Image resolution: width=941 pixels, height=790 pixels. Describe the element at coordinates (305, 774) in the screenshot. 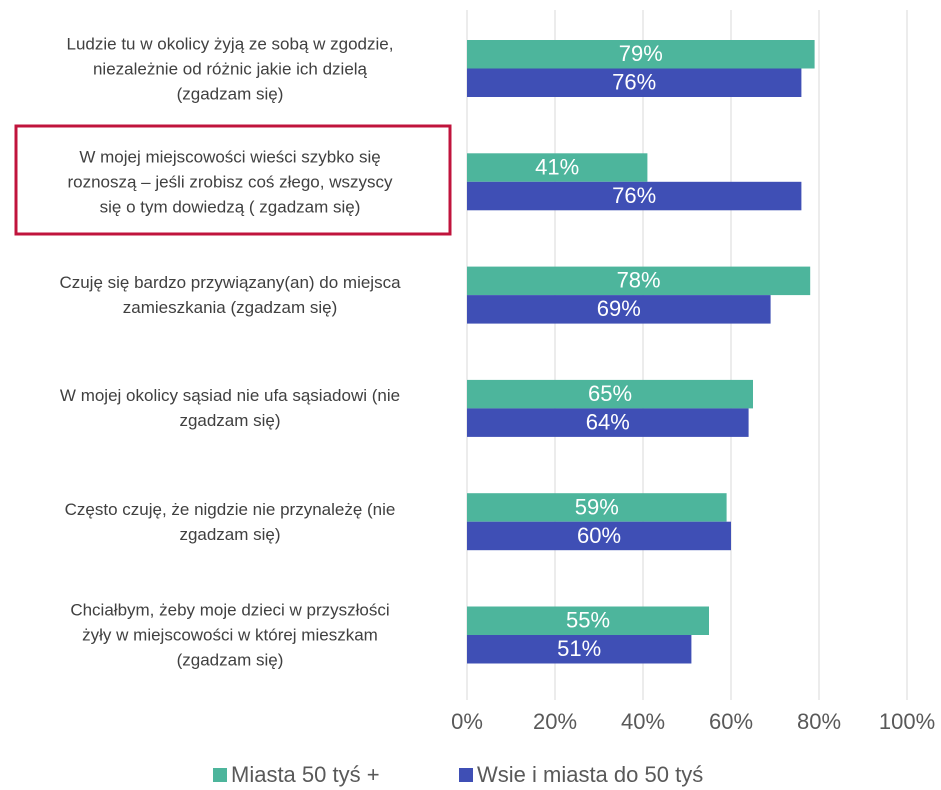

I see `legend-label: Miasta 50 tyś +` at that location.